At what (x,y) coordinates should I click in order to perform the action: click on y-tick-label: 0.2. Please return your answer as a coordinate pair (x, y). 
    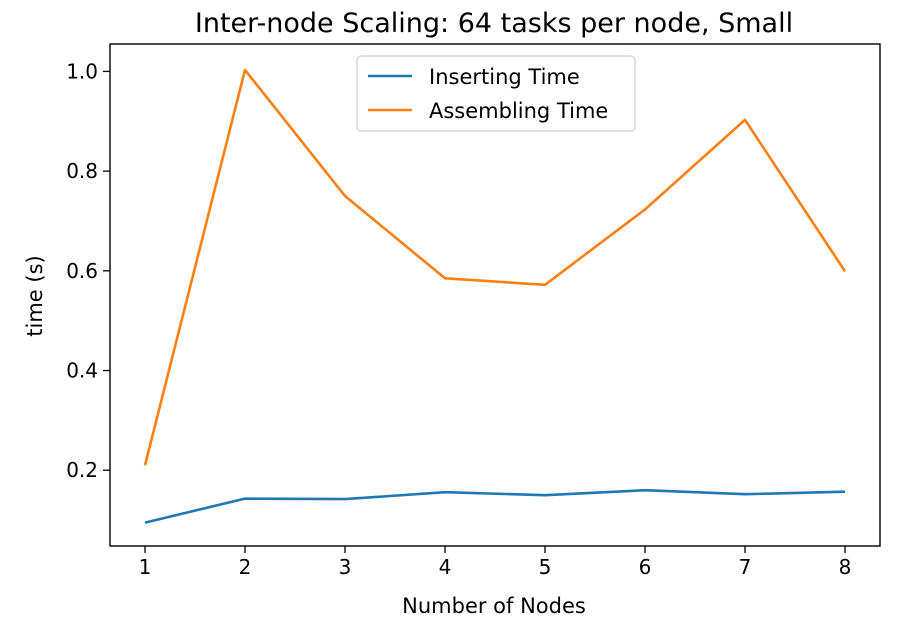
    Looking at the image, I should click on (82, 470).